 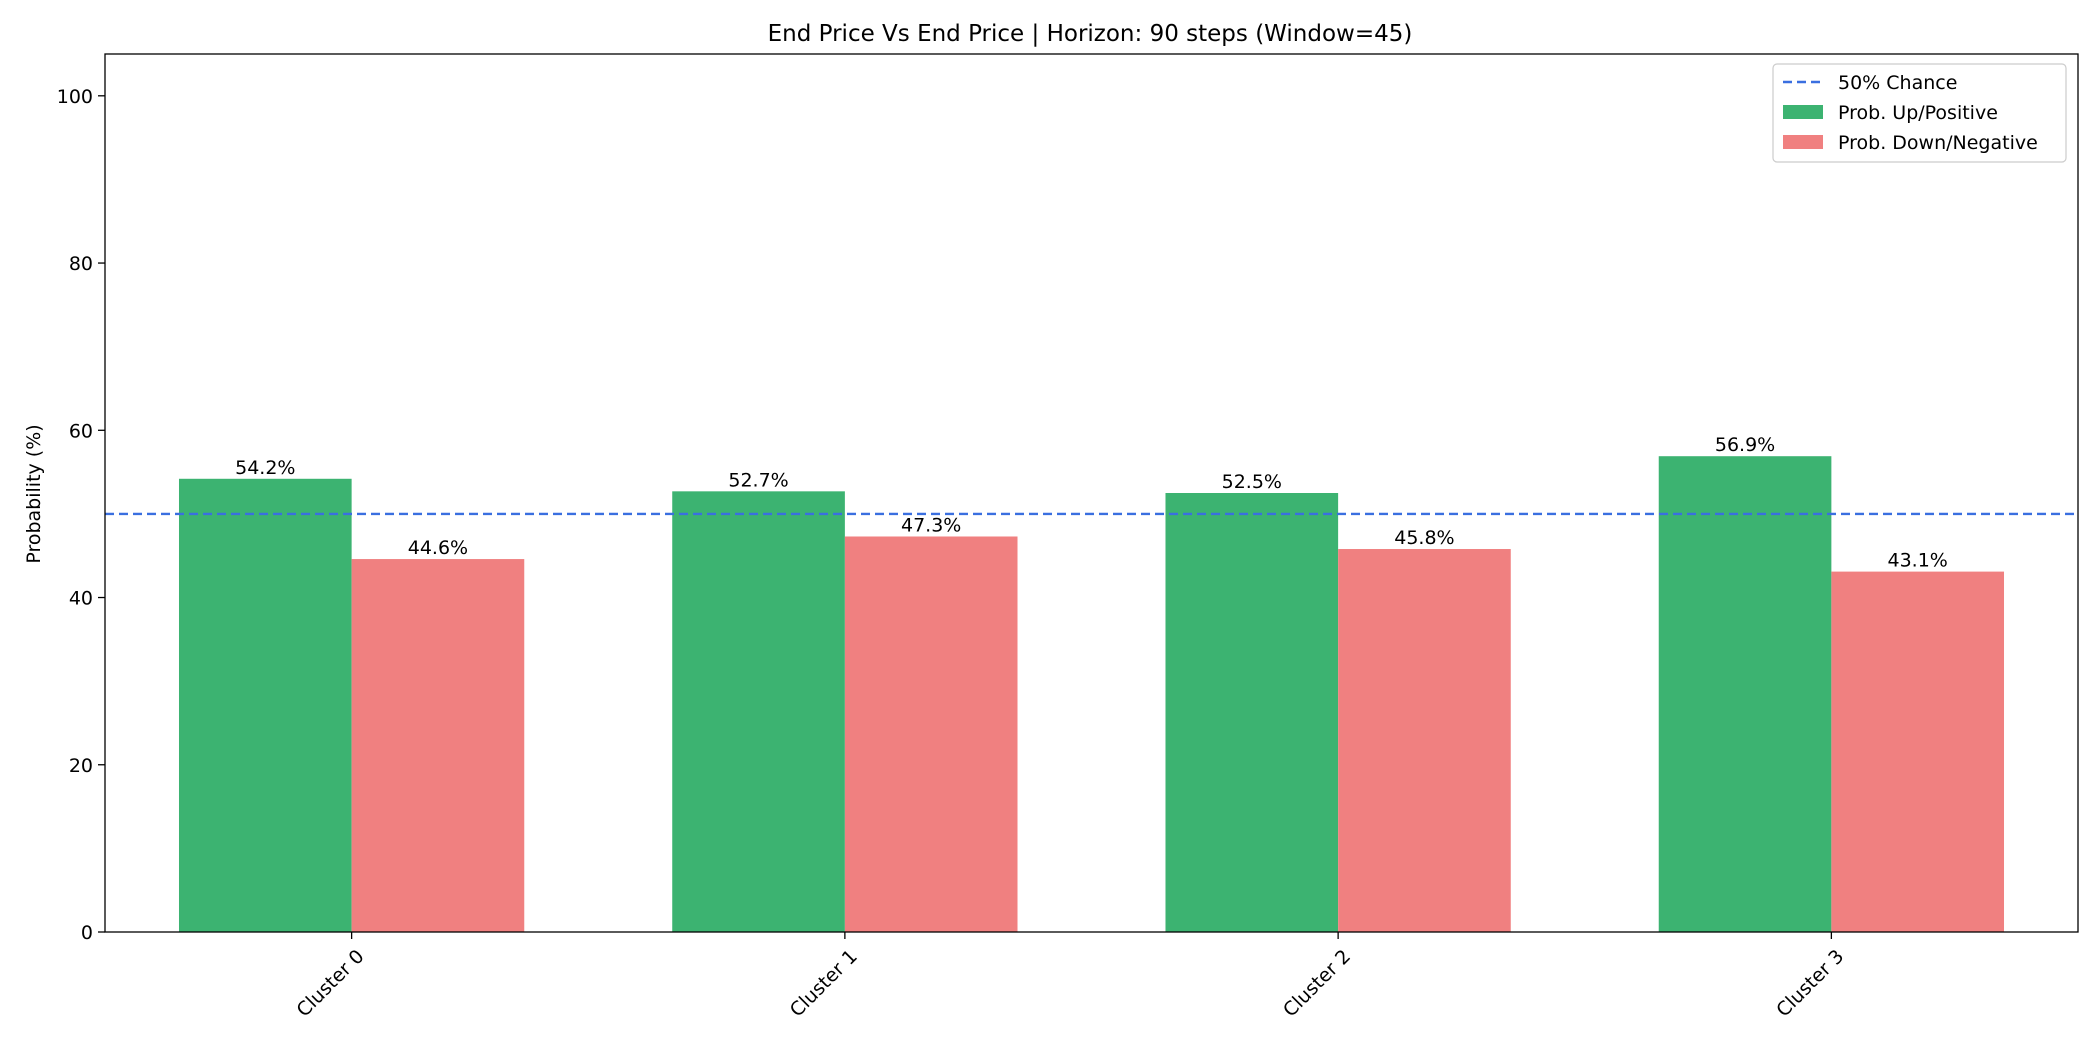 What do you see at coordinates (1317, 983) in the screenshot?
I see `x-tick-label: Cluster 2` at bounding box center [1317, 983].